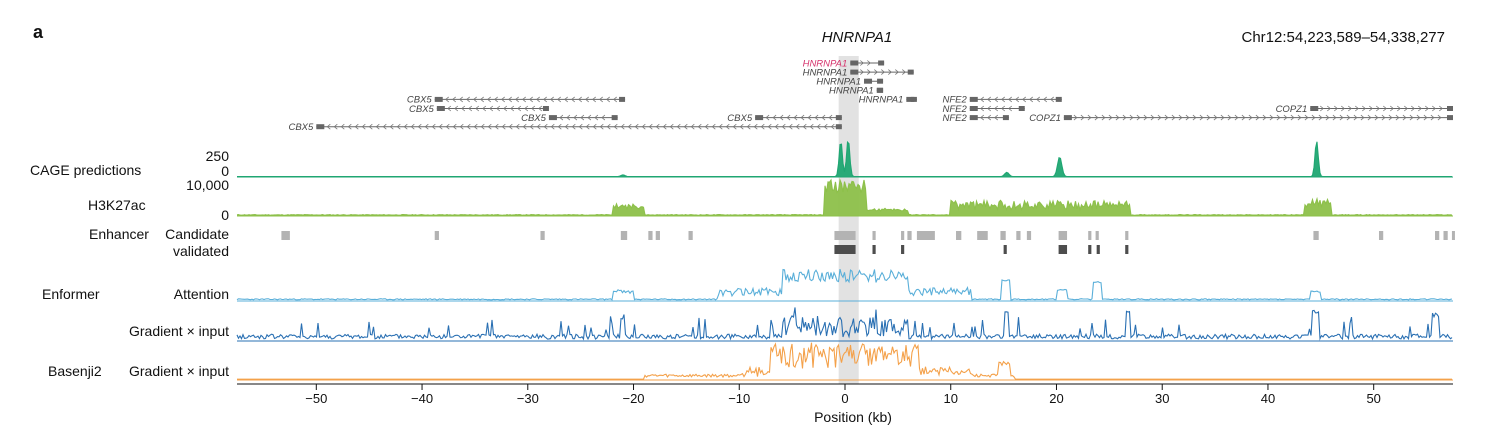 This screenshot has width=1485, height=433. What do you see at coordinates (844, 324) in the screenshot?
I see `enformer-gradient-track` at bounding box center [844, 324].